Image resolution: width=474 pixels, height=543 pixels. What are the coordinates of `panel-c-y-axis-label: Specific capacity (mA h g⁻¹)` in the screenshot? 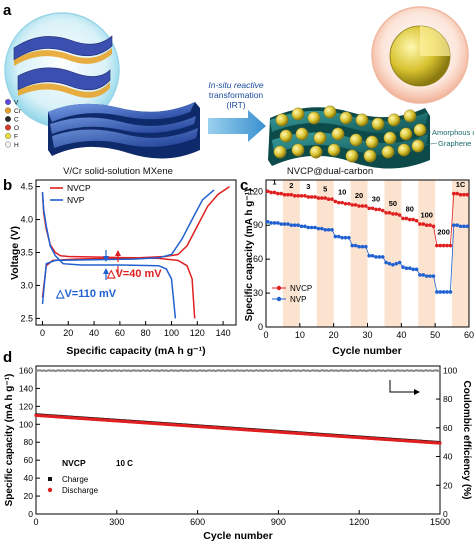 It's located at (249, 255).